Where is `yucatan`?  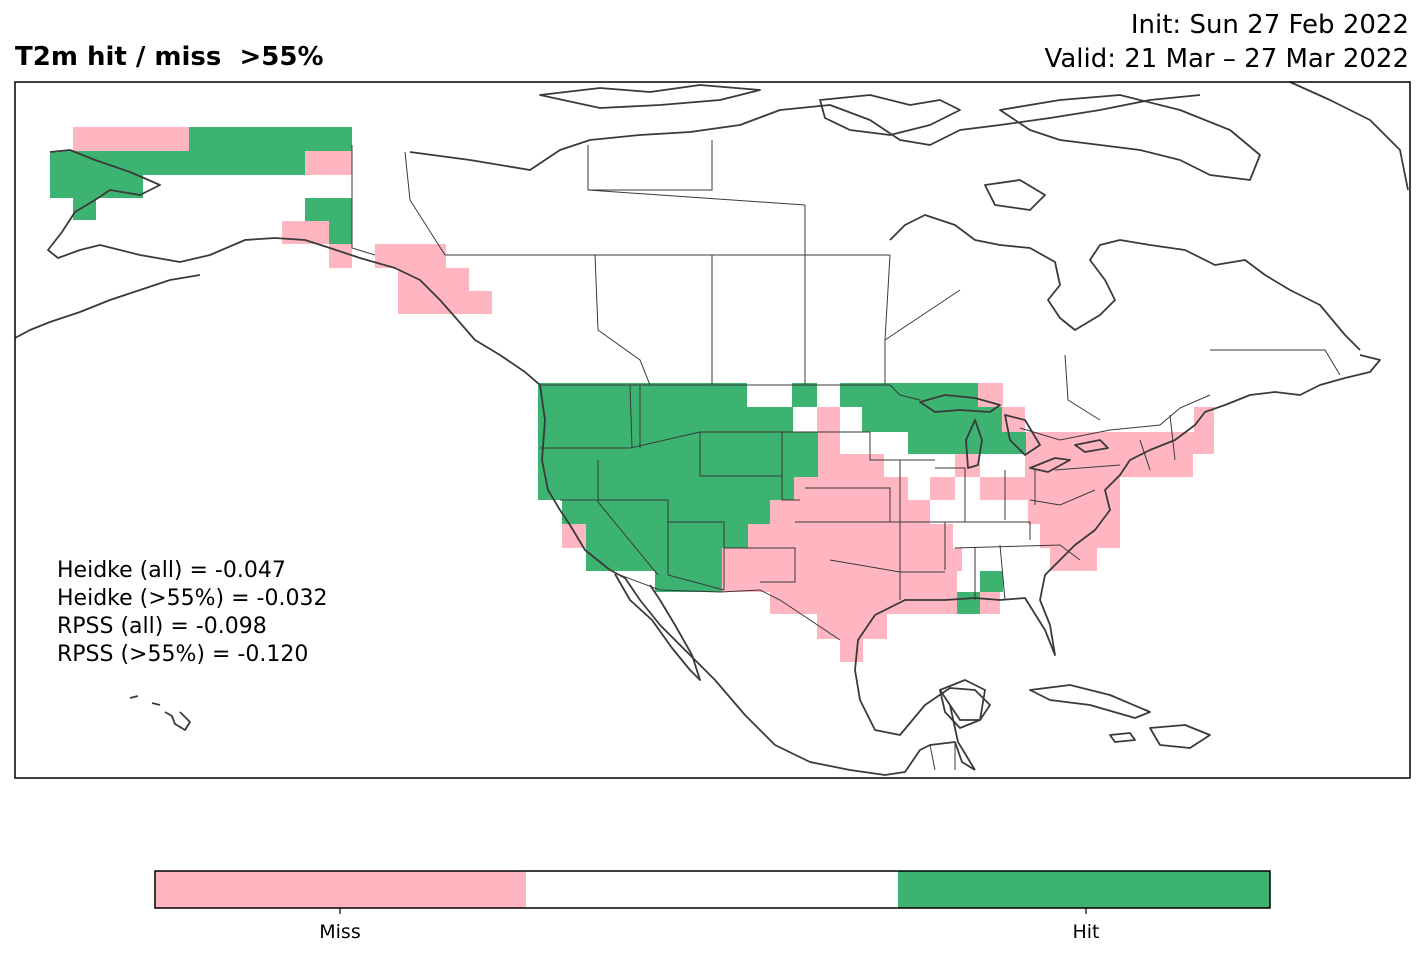
yucatan is located at coordinates (962, 704).